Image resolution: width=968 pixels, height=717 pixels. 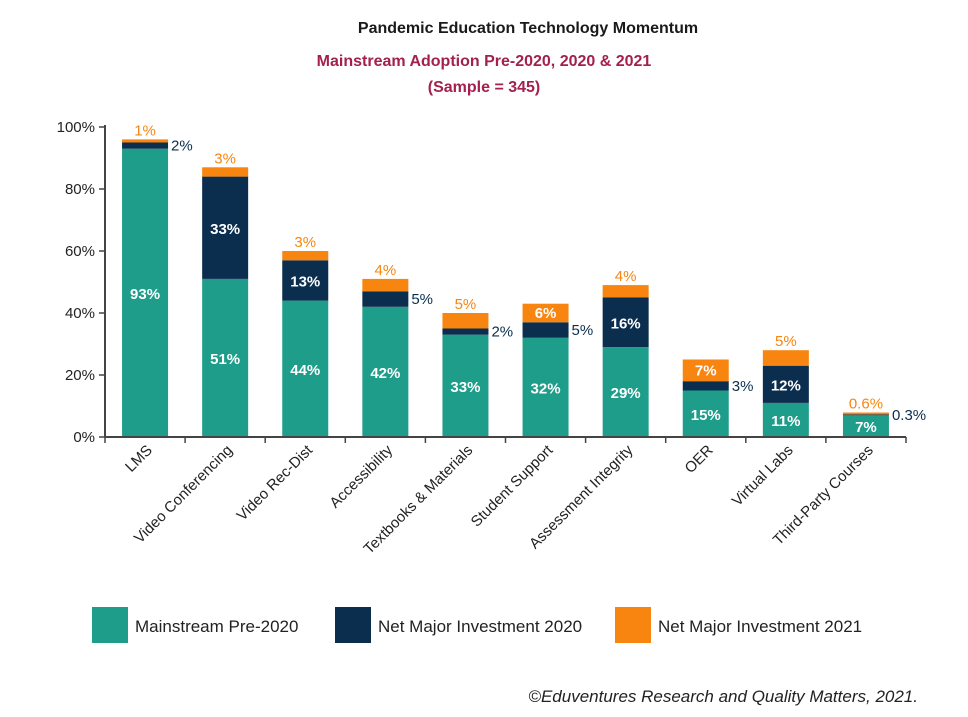 I want to click on label-investment-2021: 7%, so click(x=706, y=370).